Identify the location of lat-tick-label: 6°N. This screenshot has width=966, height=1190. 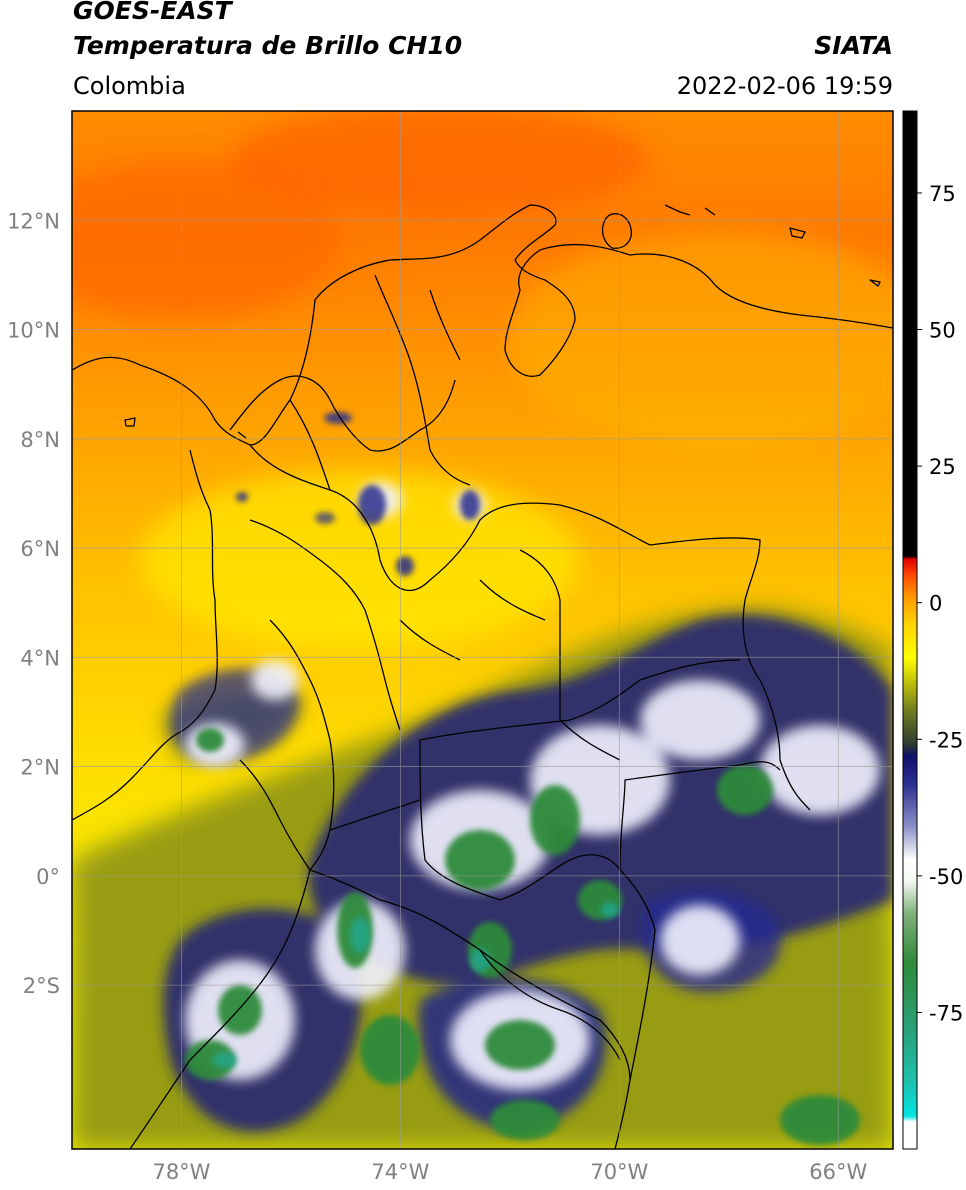
(40, 549).